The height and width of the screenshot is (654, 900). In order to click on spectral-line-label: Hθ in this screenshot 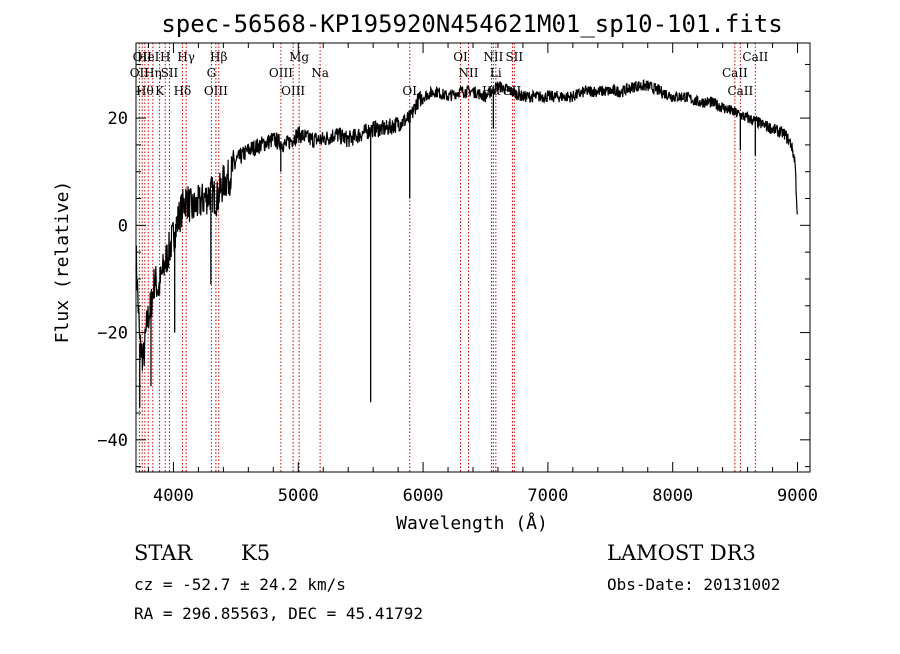, I will do `click(145, 91)`.